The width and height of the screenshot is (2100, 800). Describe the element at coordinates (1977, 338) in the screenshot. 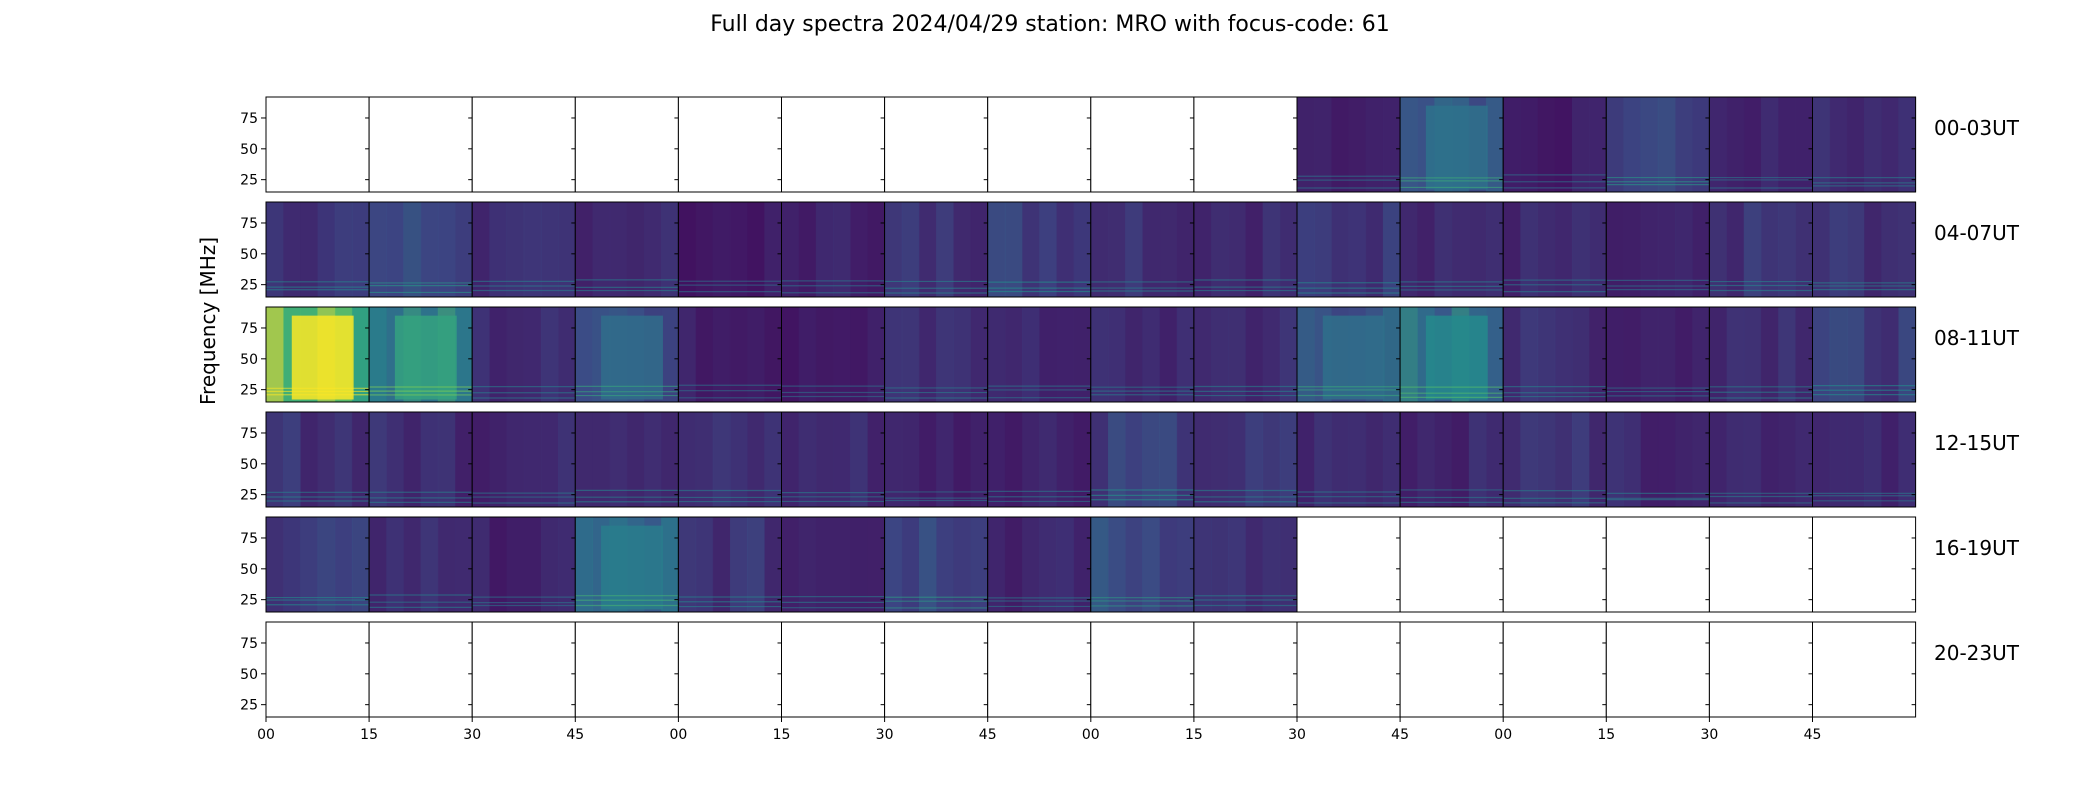

I see `row-label: 08-11UT` at that location.